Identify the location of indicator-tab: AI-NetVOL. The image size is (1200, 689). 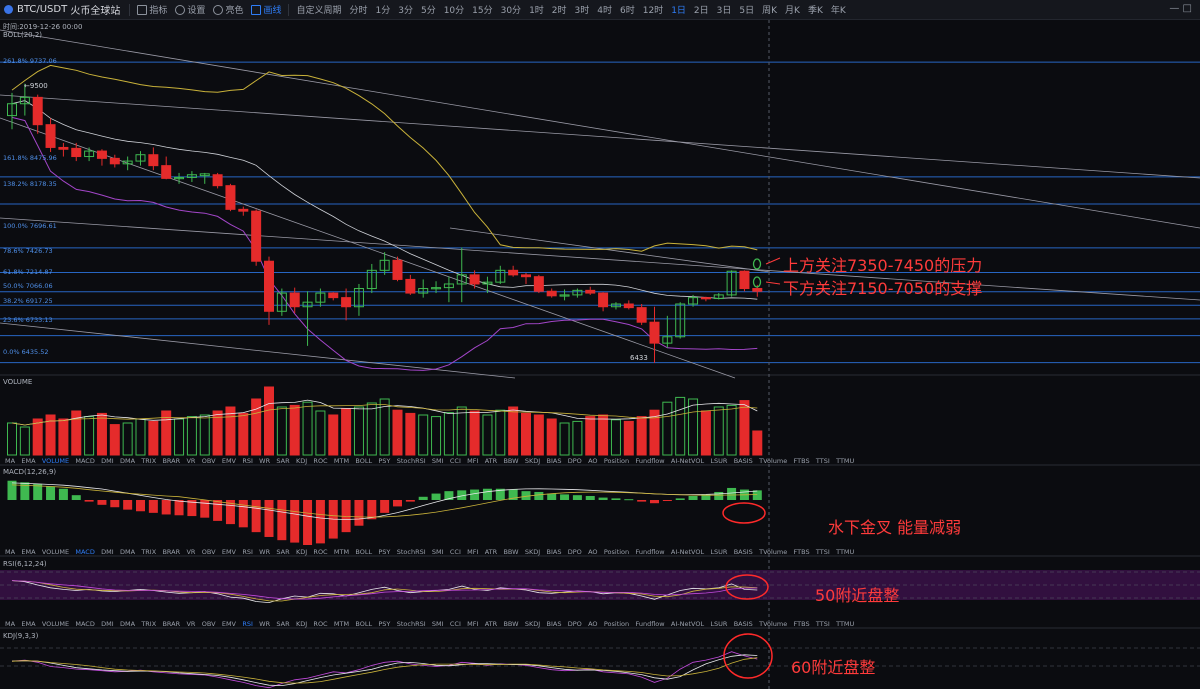
(687, 552).